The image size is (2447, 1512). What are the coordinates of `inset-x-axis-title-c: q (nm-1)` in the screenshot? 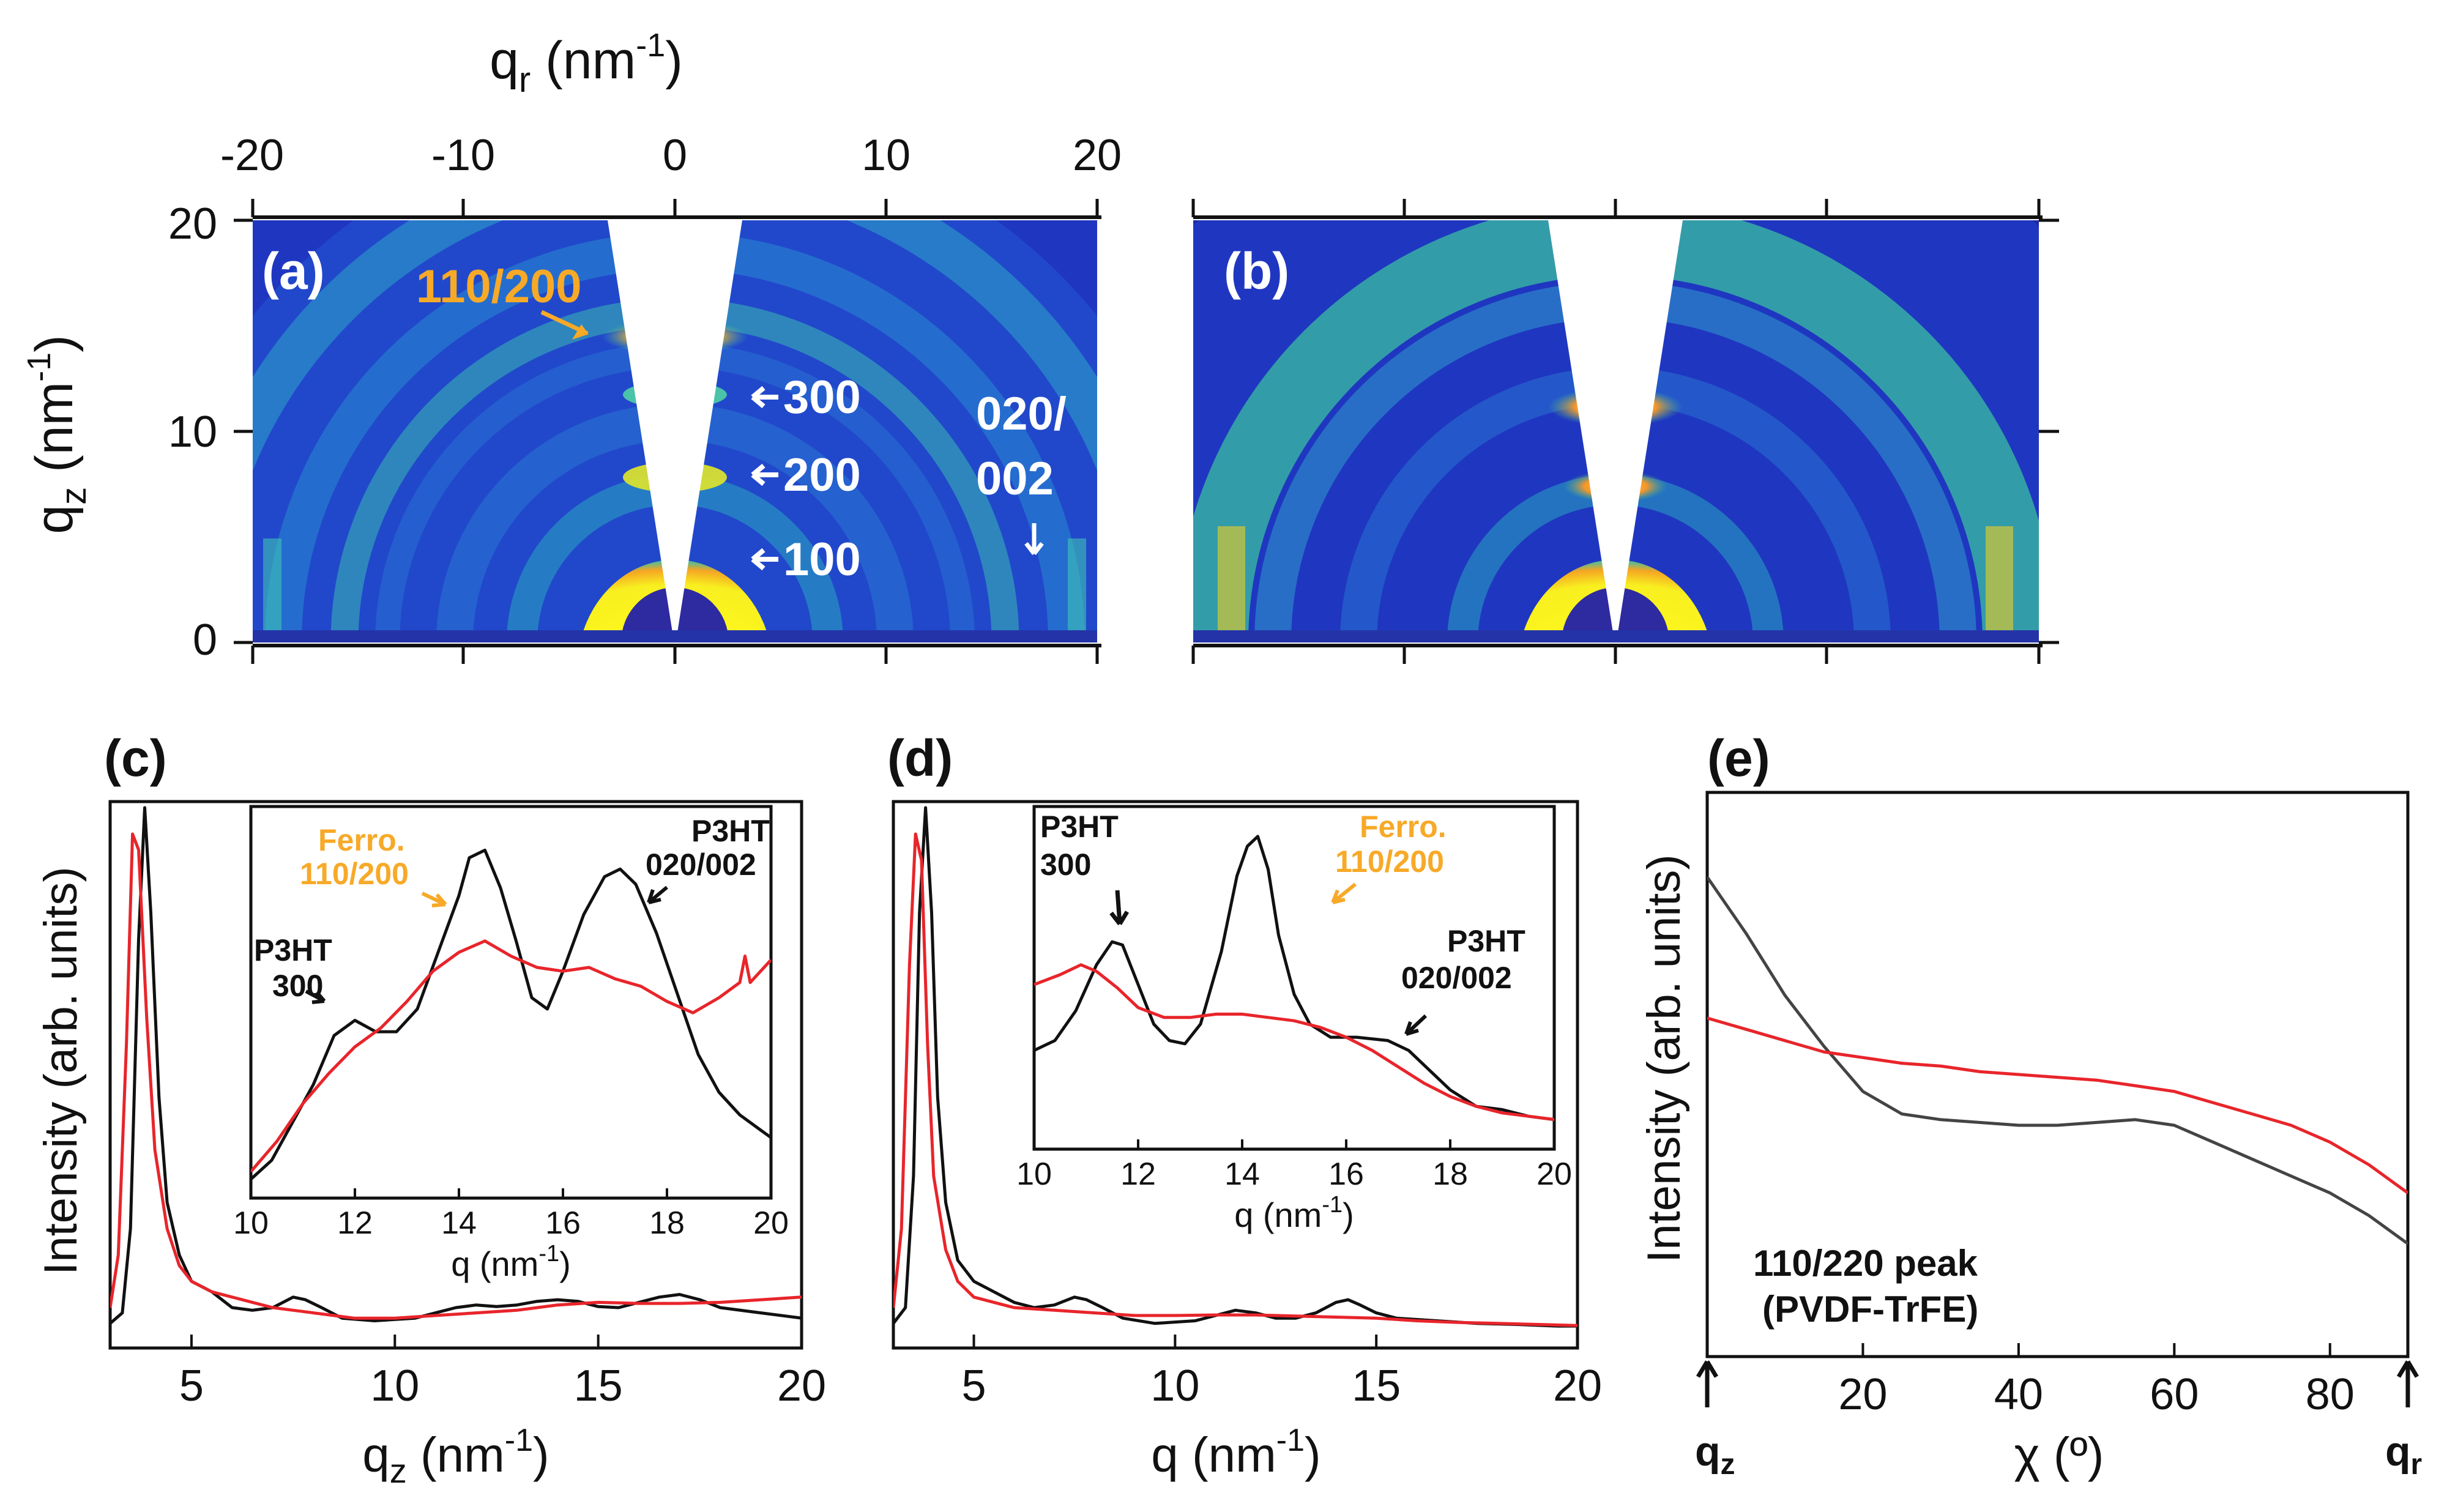 It's located at (511, 1262).